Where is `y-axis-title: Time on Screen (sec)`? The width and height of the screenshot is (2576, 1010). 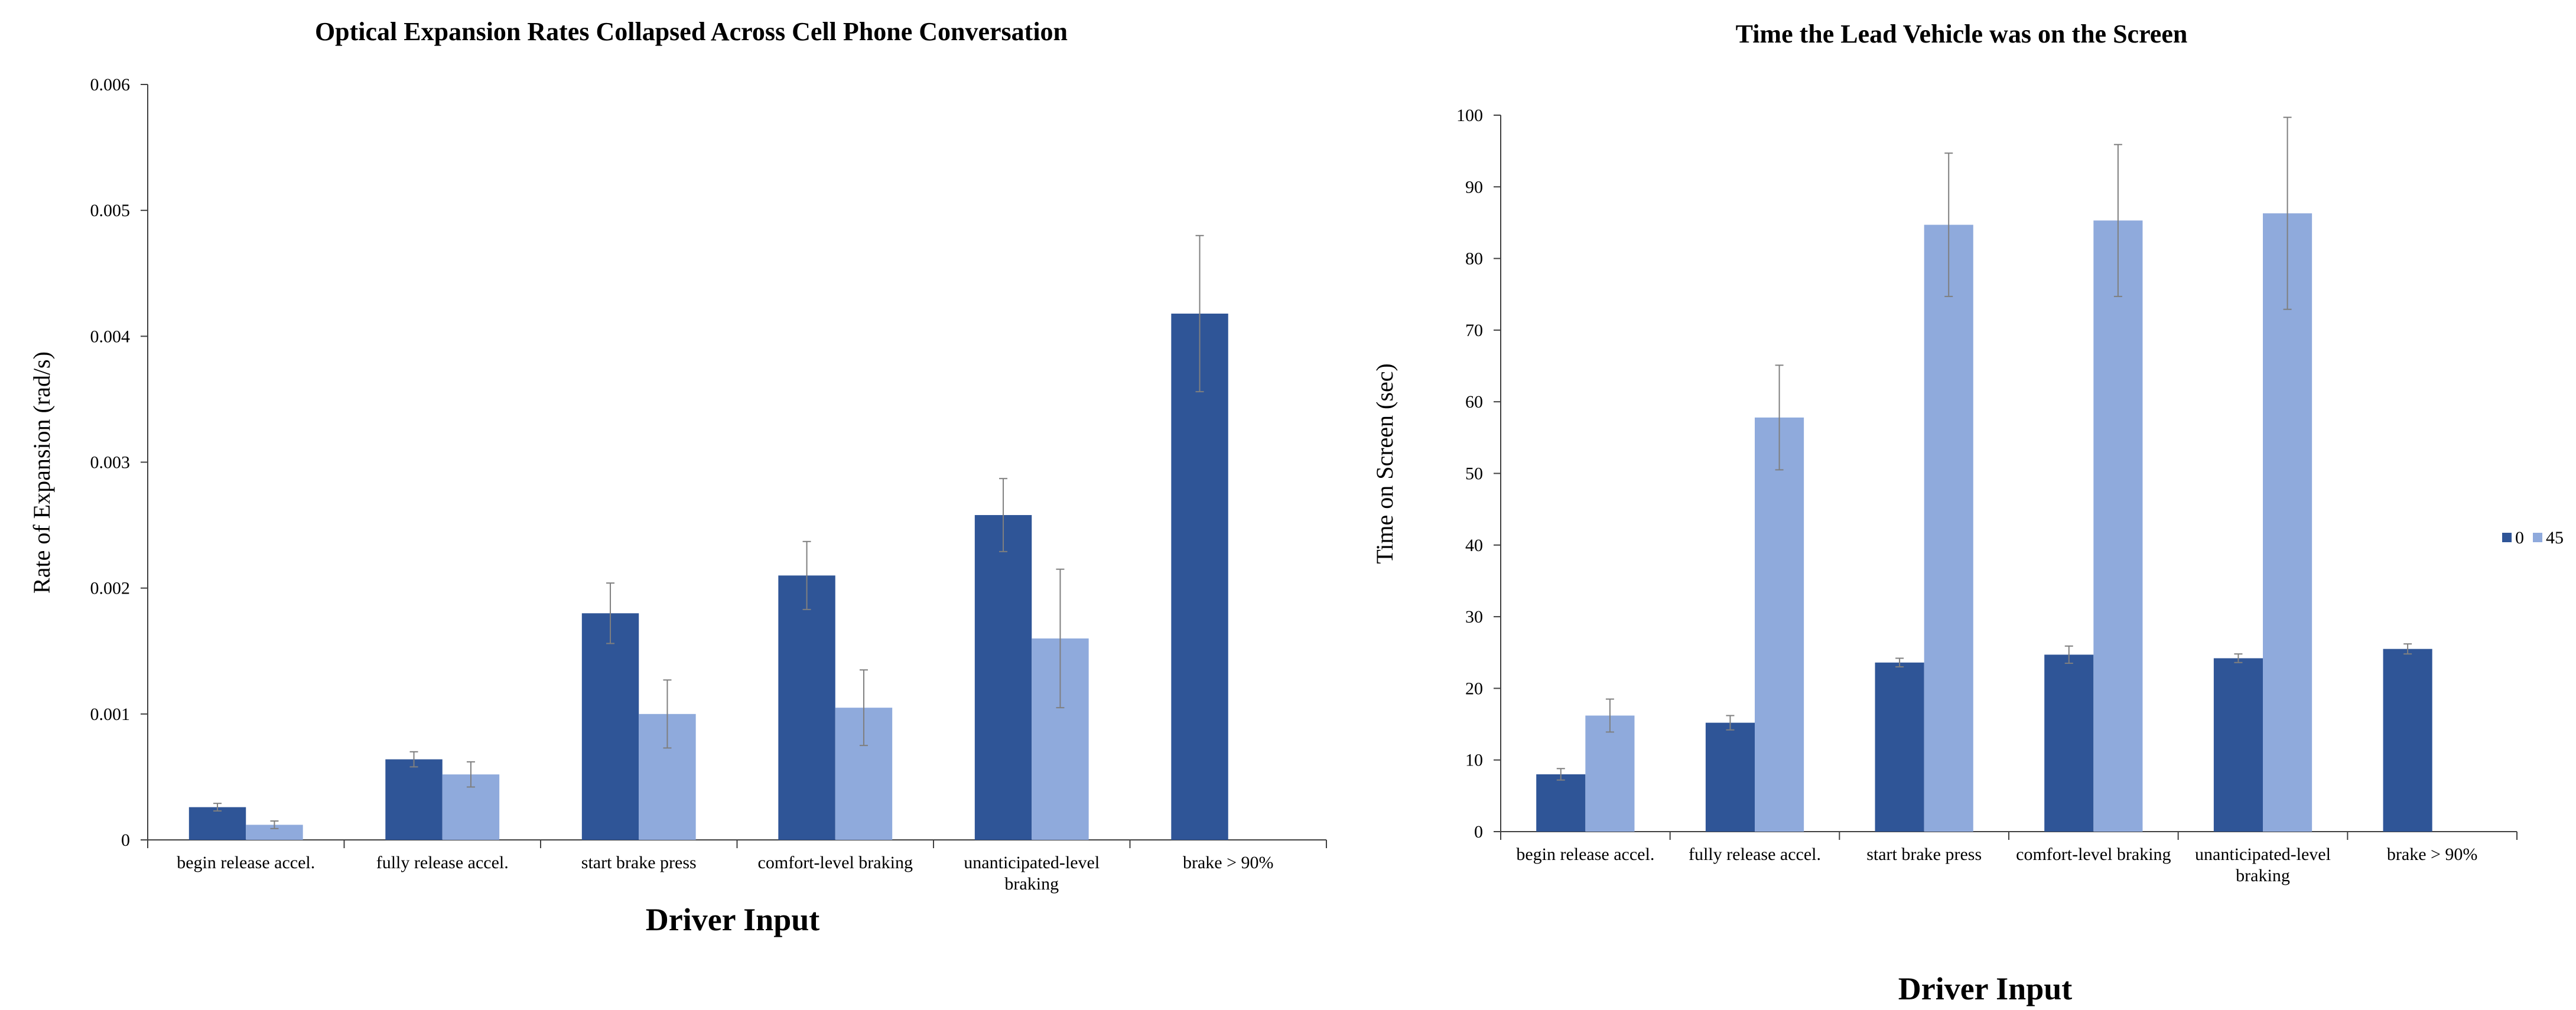 y-axis-title: Time on Screen (sec) is located at coordinates (1385, 463).